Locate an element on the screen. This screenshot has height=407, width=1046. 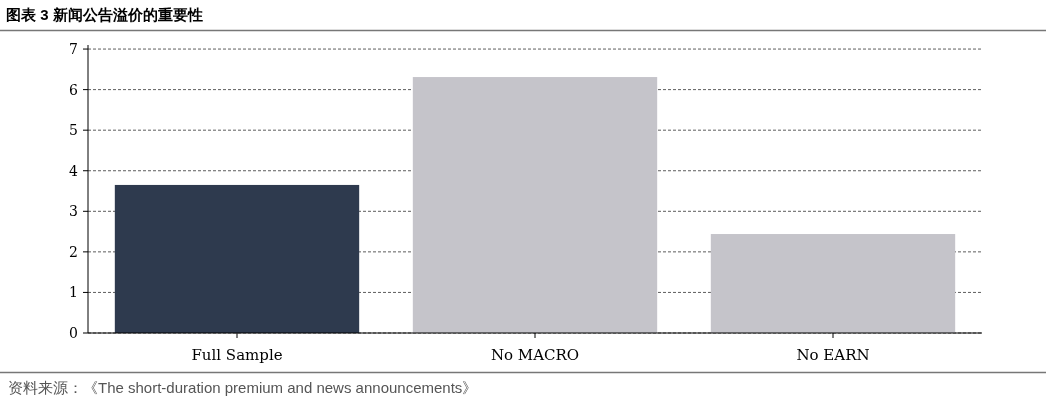
y-tick-label: 1 is located at coordinates (73, 292).